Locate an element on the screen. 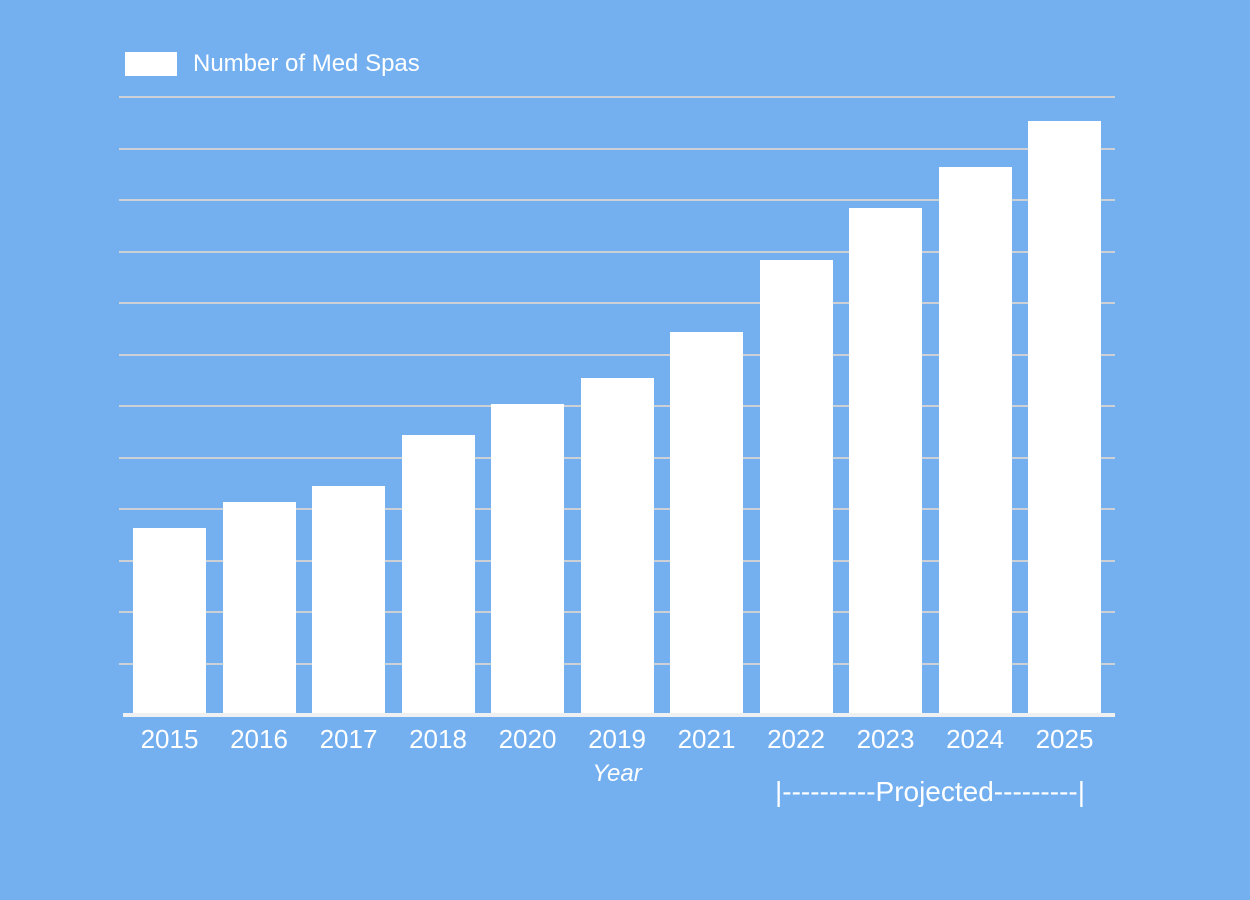  x-axis-title: Year is located at coordinates (617, 773).